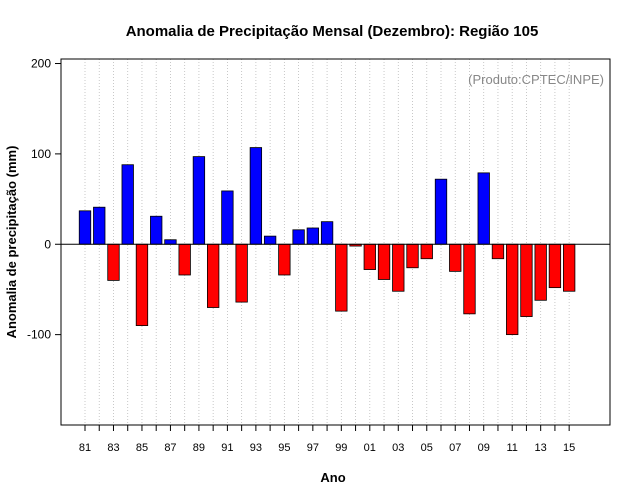  I want to click on x-tick-label: 01, so click(370, 448).